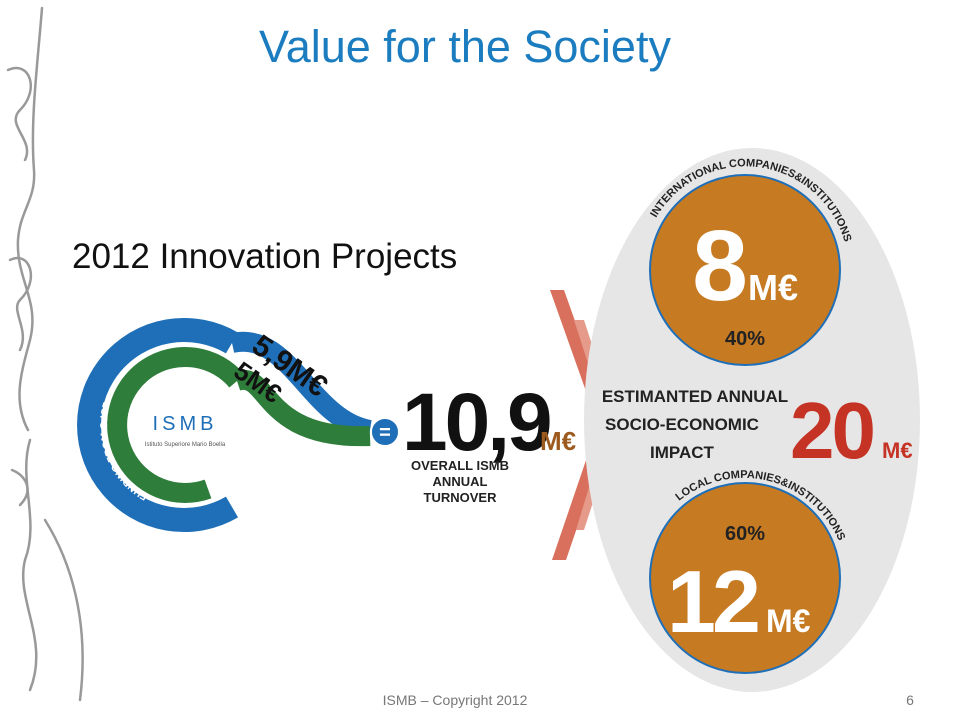 The height and width of the screenshot is (720, 960). What do you see at coordinates (682, 424) in the screenshot?
I see `impact-caption: SOCIO-ECONOMIC` at bounding box center [682, 424].